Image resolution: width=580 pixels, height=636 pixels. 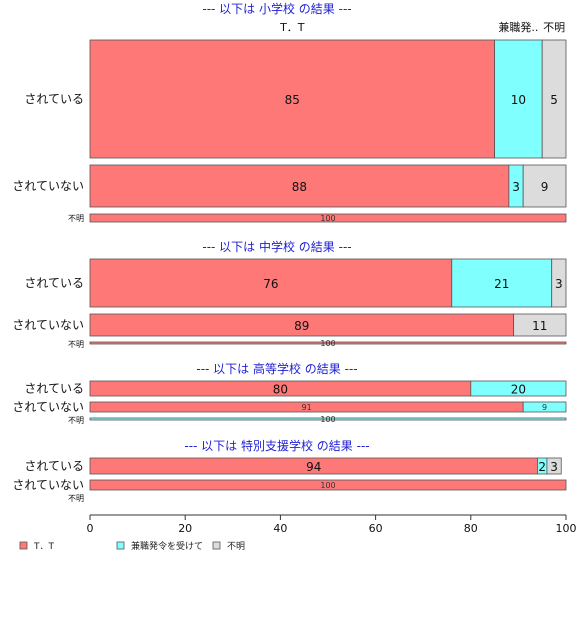 What do you see at coordinates (313, 467) in the screenshot?
I see `data-label: 94` at bounding box center [313, 467].